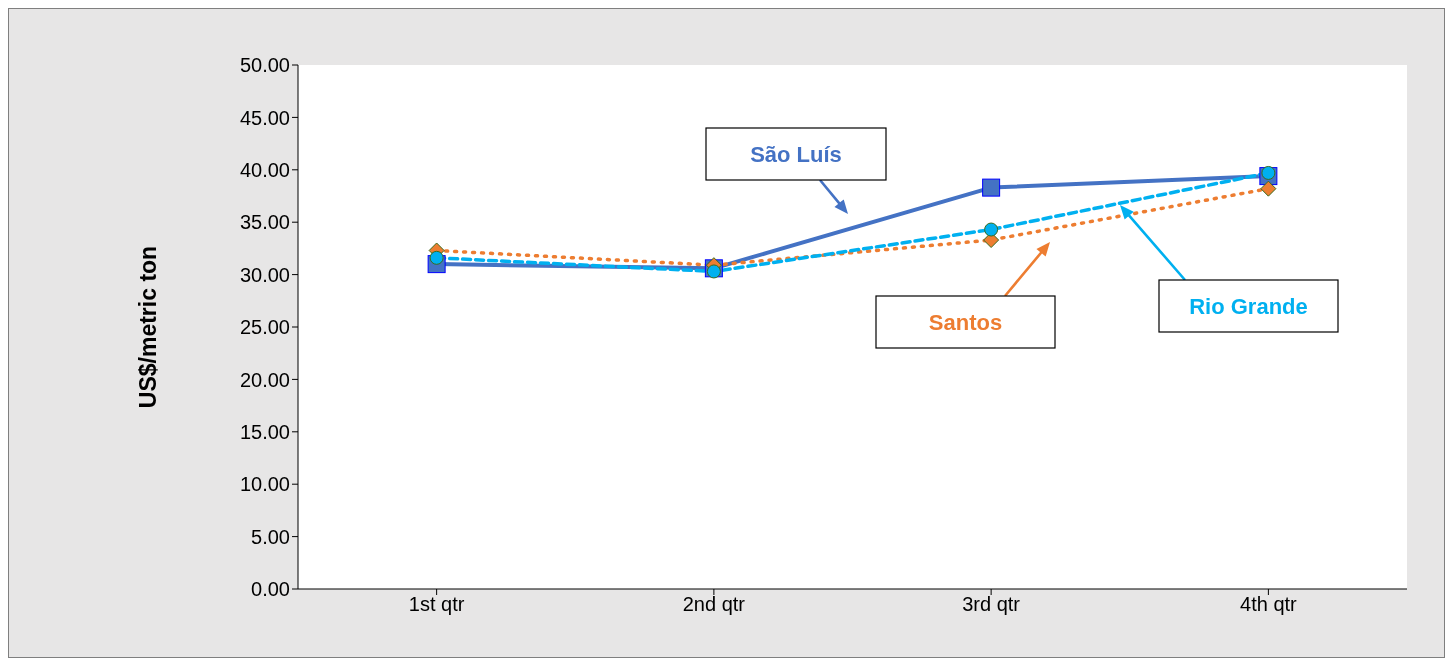 The height and width of the screenshot is (666, 1453). I want to click on y-axis-title: US$/metric ton, so click(148, 327).